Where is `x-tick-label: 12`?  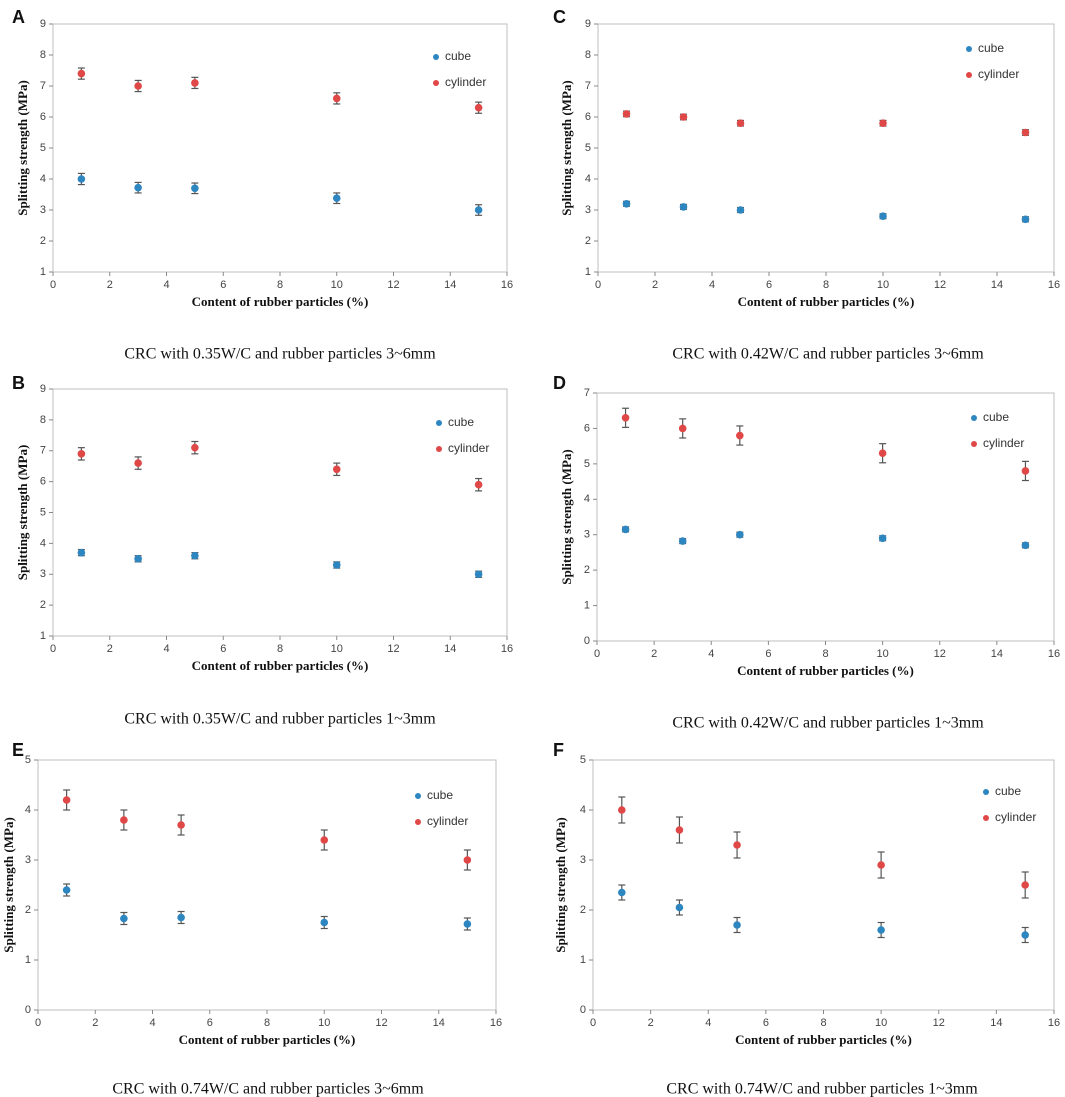 x-tick-label: 12 is located at coordinates (939, 1023).